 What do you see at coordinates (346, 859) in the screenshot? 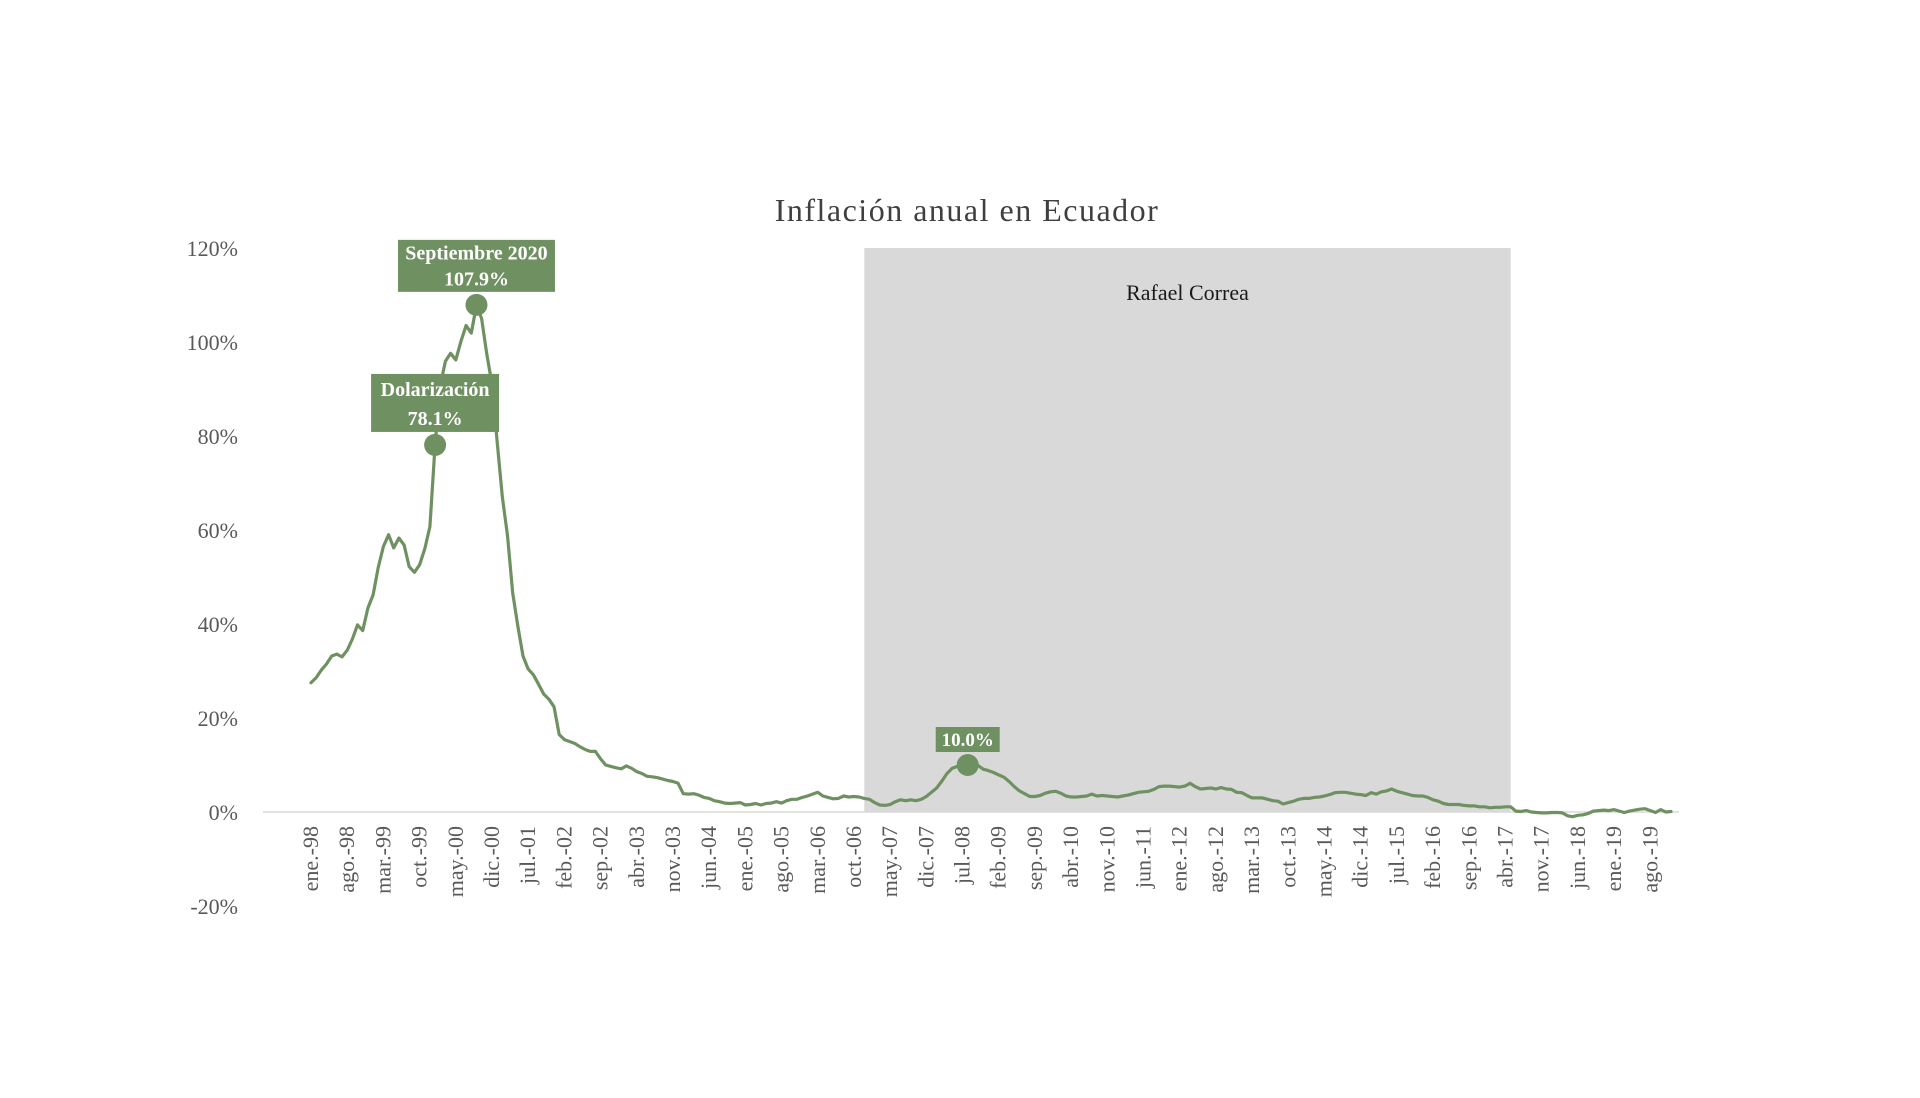
I see `x-tick-label: ago.-98` at bounding box center [346, 859].